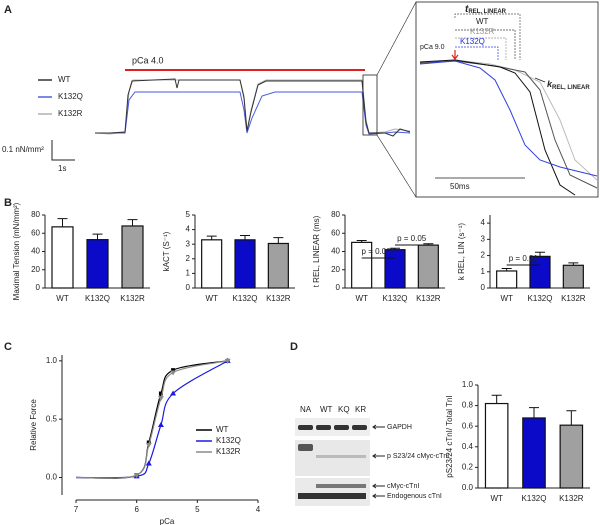 The height and width of the screenshot is (525, 600). What do you see at coordinates (399, 427) in the screenshot?
I see `band-label: GAPDH` at bounding box center [399, 427].